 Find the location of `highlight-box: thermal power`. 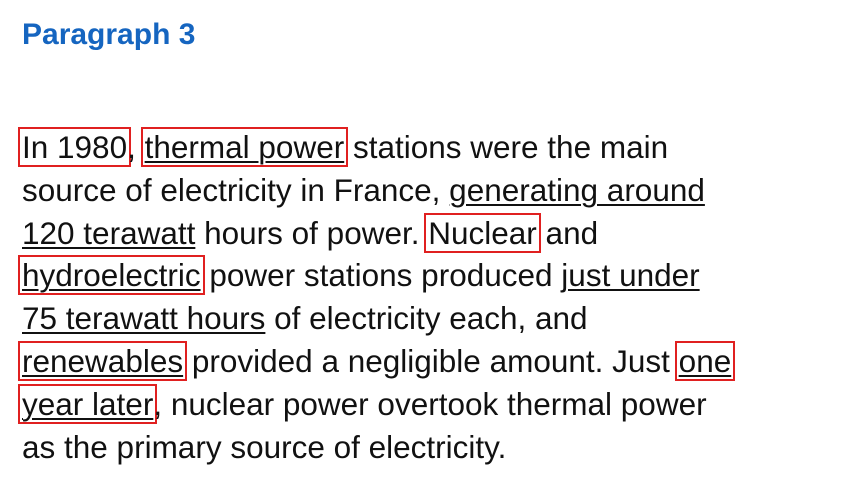

highlight-box: thermal power is located at coordinates (244, 147).